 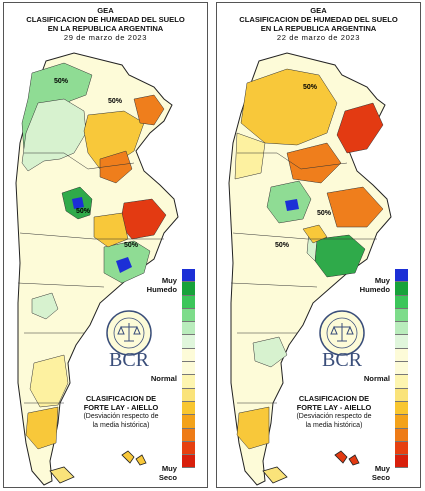 What do you see at coordinates (360, 128) in the screenshot?
I see `extreme-dry-zone-northeast` at bounding box center [360, 128].